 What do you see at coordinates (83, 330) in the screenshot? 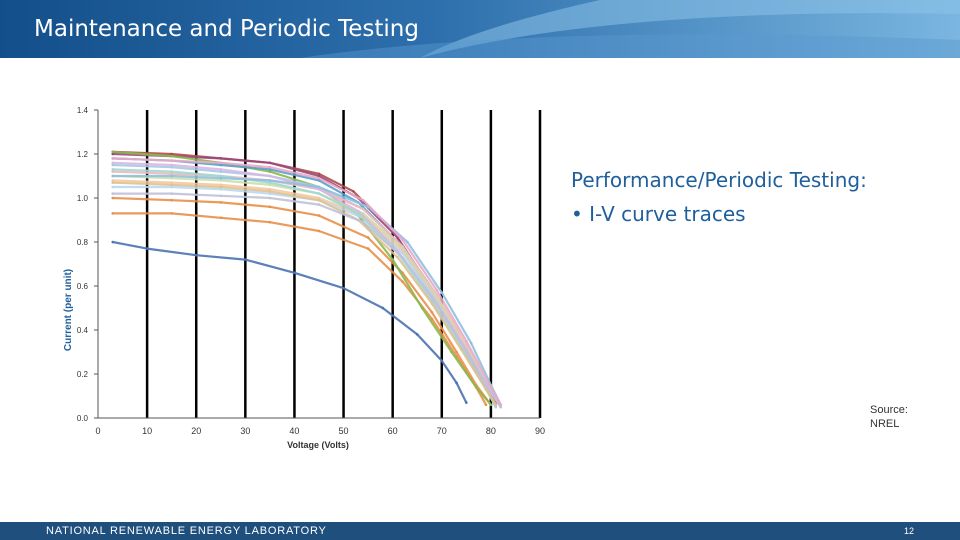
I see `y-tick-label: 0.4` at bounding box center [83, 330].